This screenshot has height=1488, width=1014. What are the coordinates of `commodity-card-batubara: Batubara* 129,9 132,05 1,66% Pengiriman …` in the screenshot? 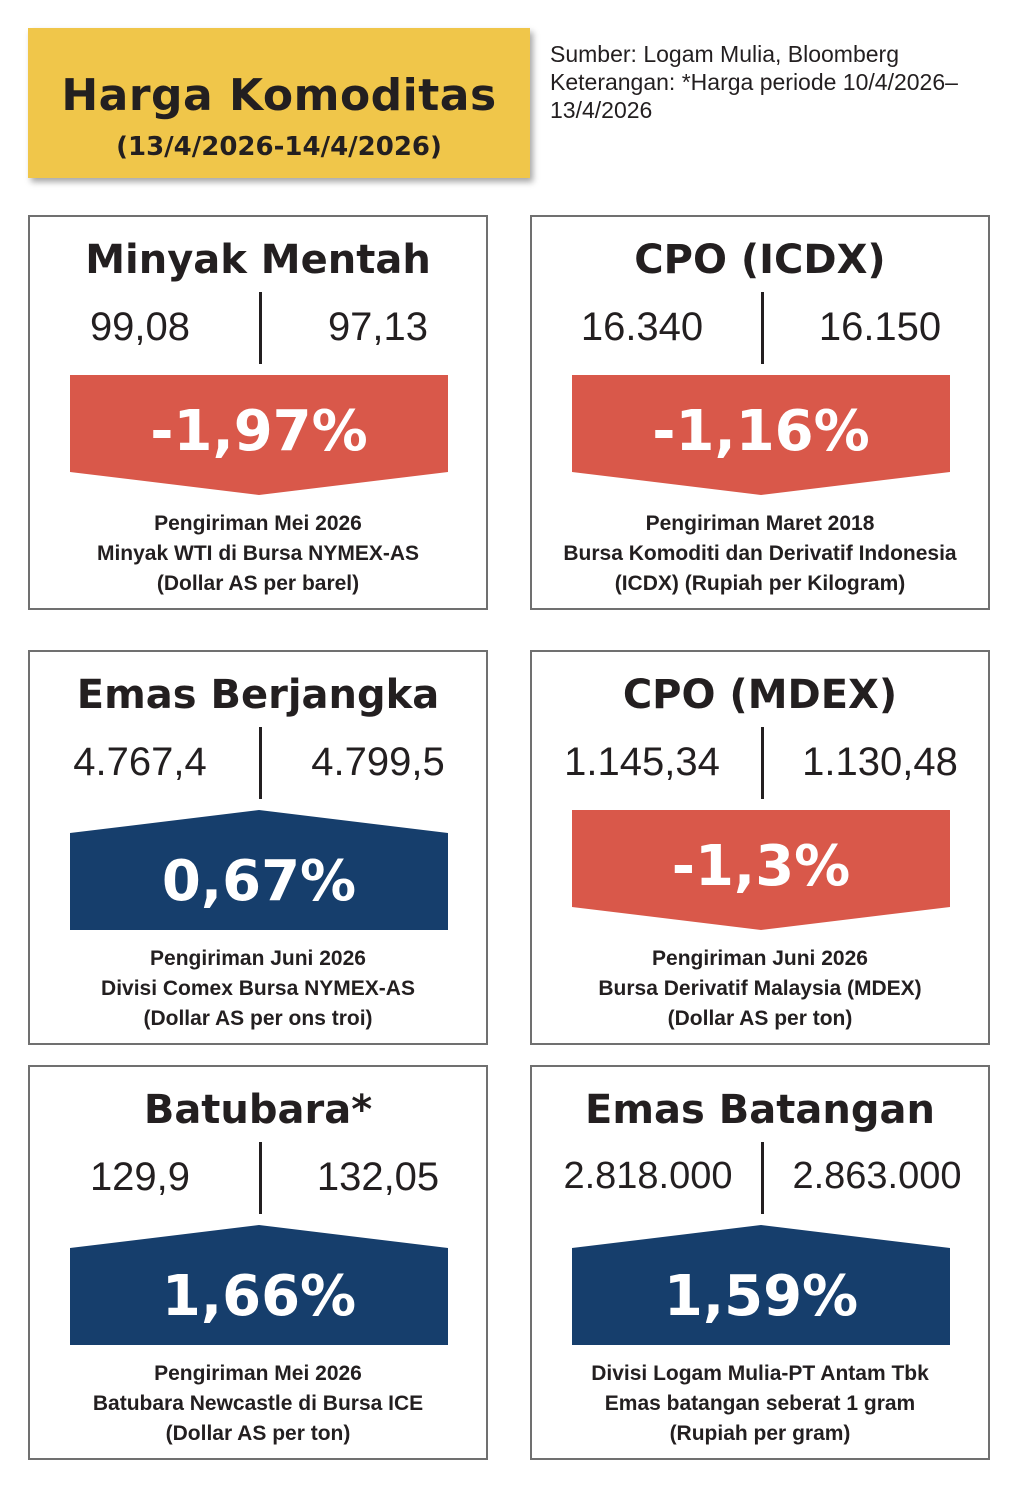 It's located at (258, 1262).